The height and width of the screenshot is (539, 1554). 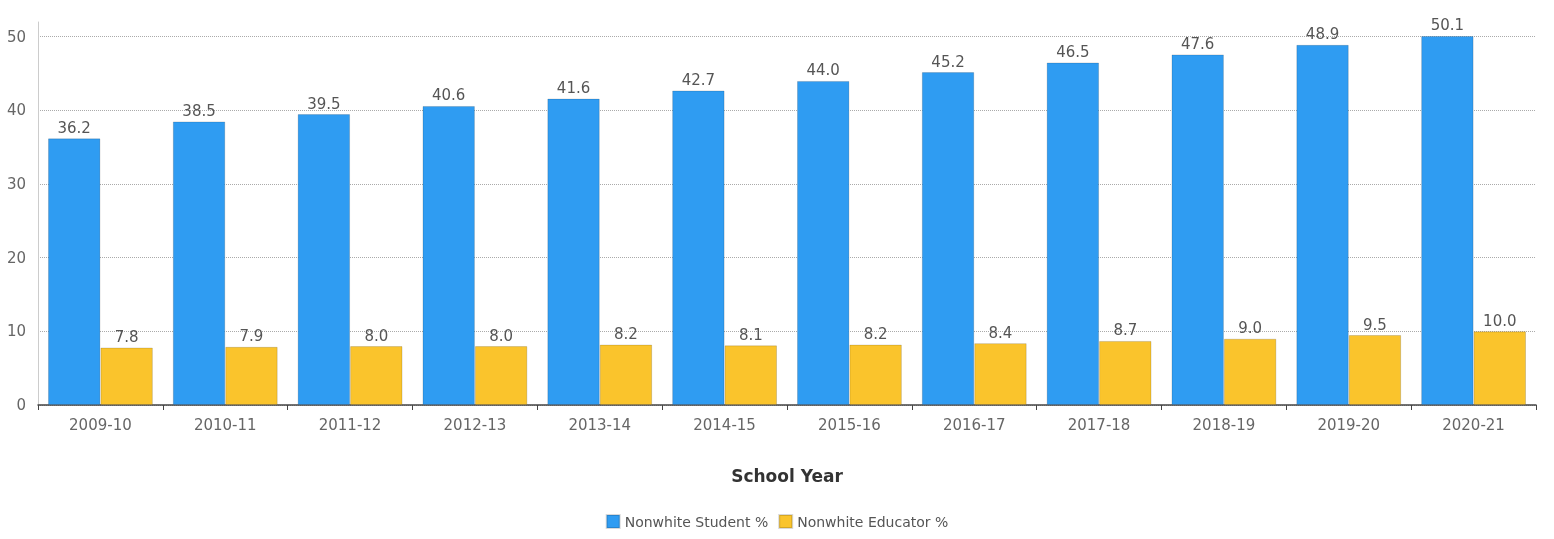 What do you see at coordinates (16, 257) in the screenshot?
I see `y-tick-label: 20` at bounding box center [16, 257].